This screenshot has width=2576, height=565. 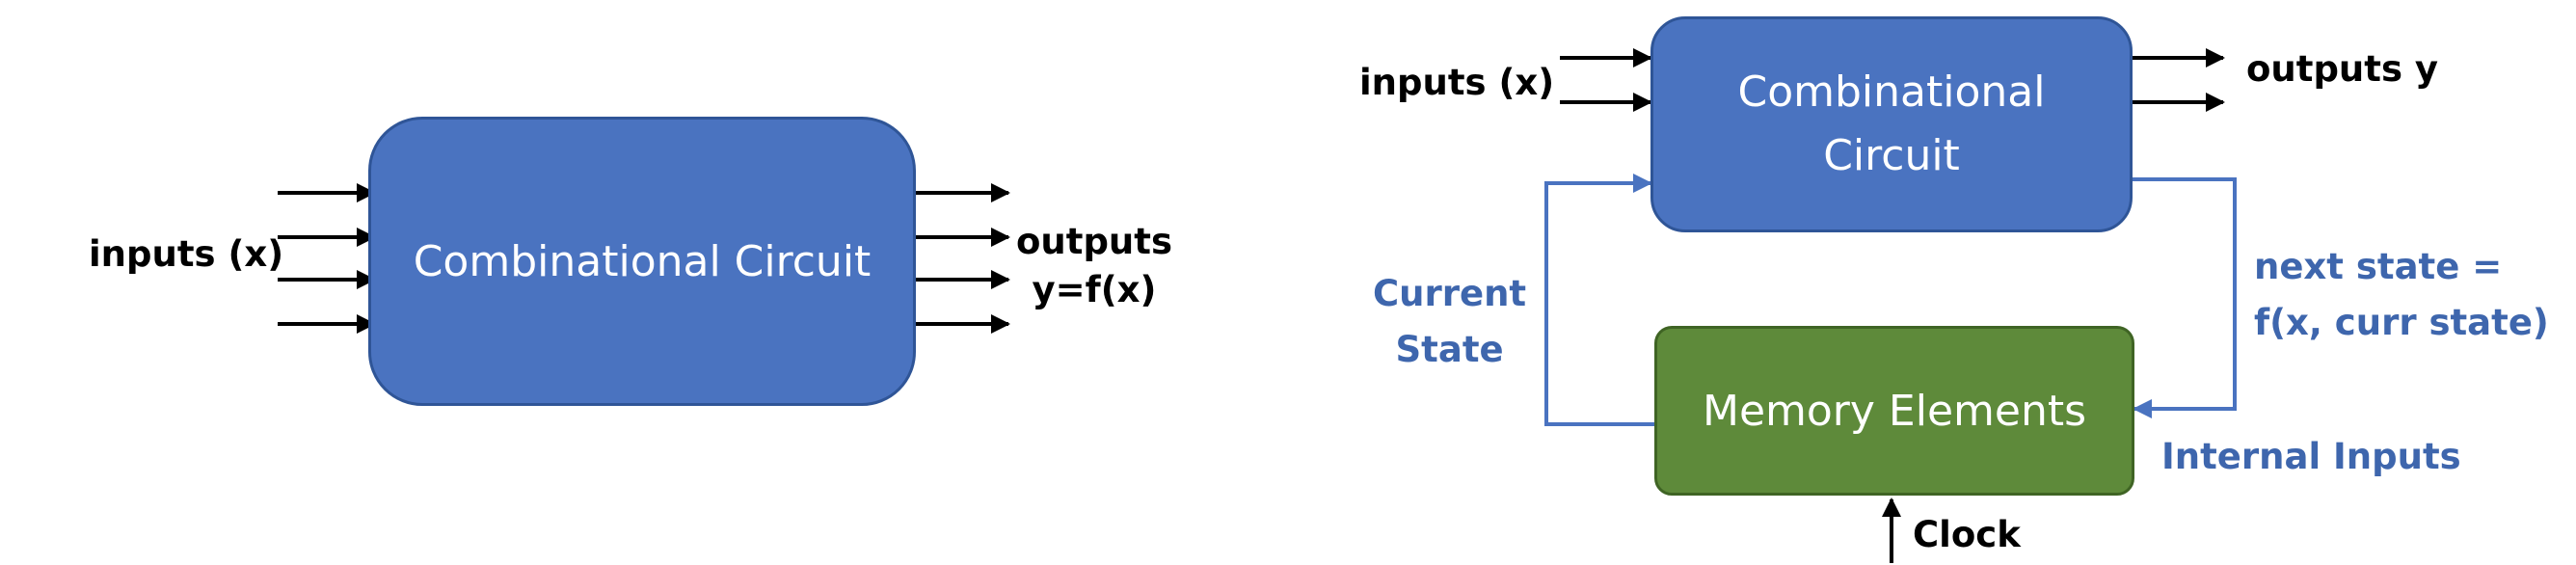 What do you see at coordinates (2179, 80) in the screenshot?
I see `right-output-arrows` at bounding box center [2179, 80].